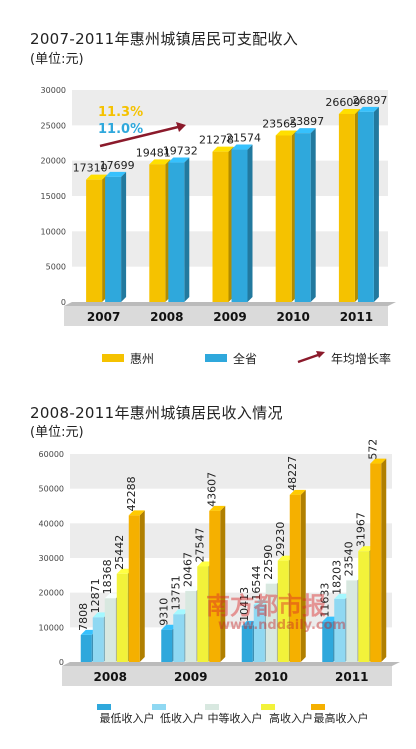 The image size is (416, 749). I want to click on y-tick-label: 5000, so click(56, 267).